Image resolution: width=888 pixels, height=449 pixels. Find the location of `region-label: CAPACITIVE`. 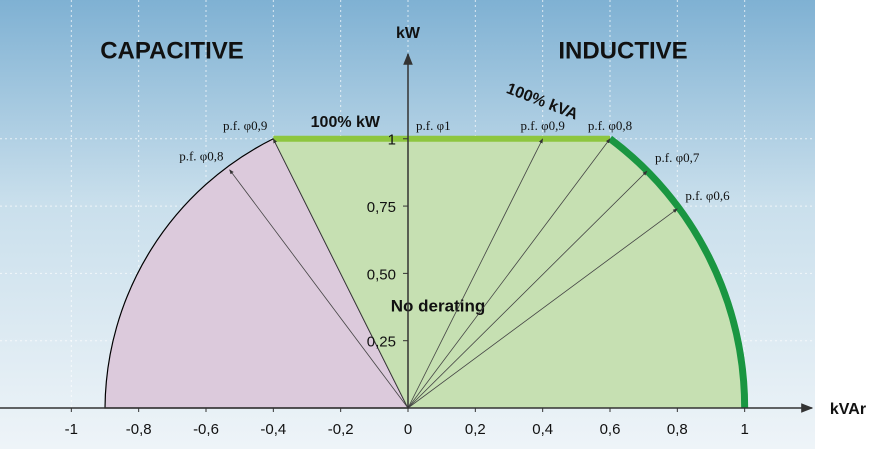

region-label: CAPACITIVE is located at coordinates (172, 50).